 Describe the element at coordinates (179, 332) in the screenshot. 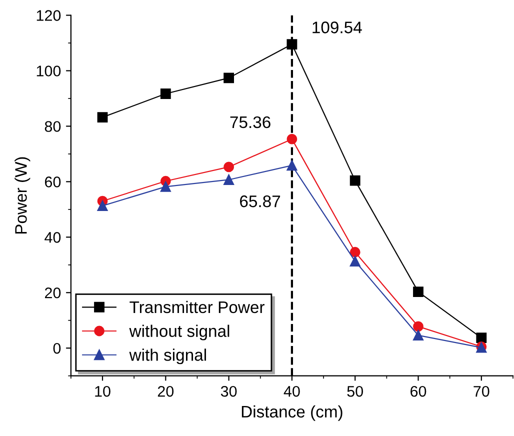

I see `legend-label: without signal` at that location.